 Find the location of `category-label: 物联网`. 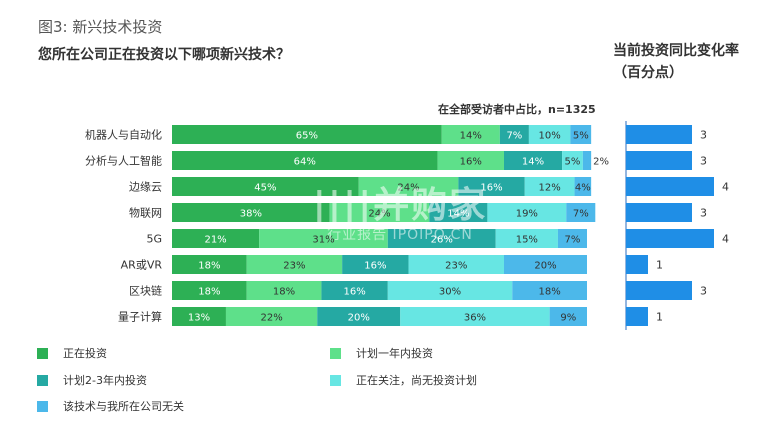

category-label: 物联网 is located at coordinates (145, 213).